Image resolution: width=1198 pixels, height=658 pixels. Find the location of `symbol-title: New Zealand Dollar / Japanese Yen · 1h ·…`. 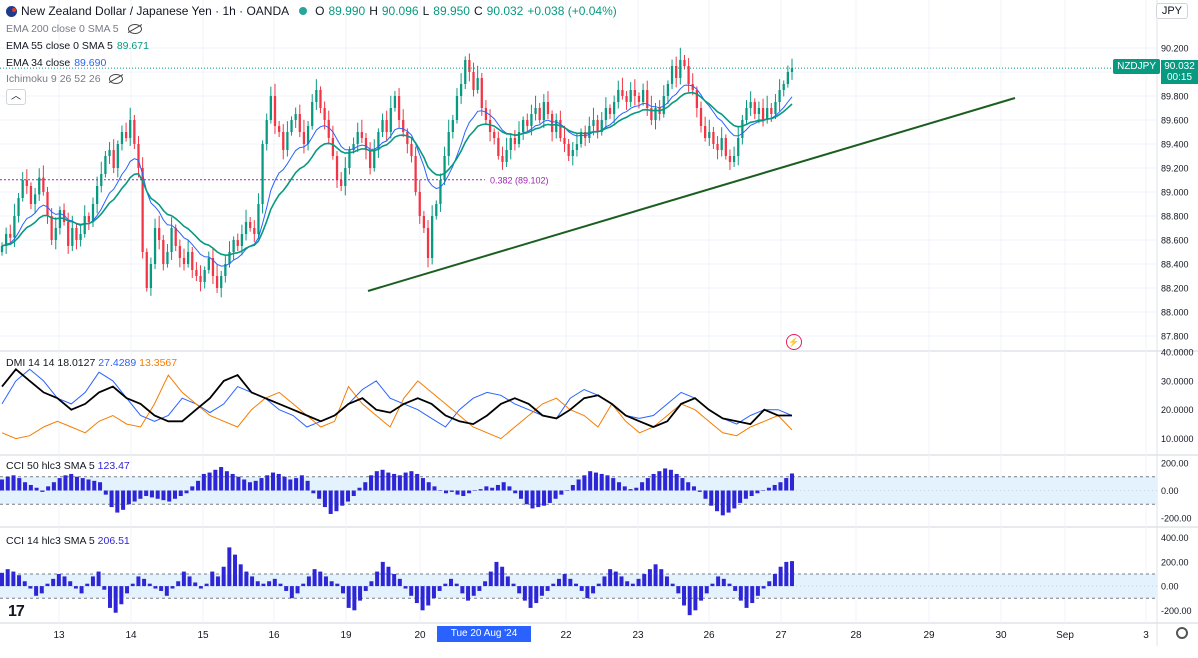

symbol-title: New Zealand Dollar / Japanese Yen · 1h ·… is located at coordinates (155, 11).